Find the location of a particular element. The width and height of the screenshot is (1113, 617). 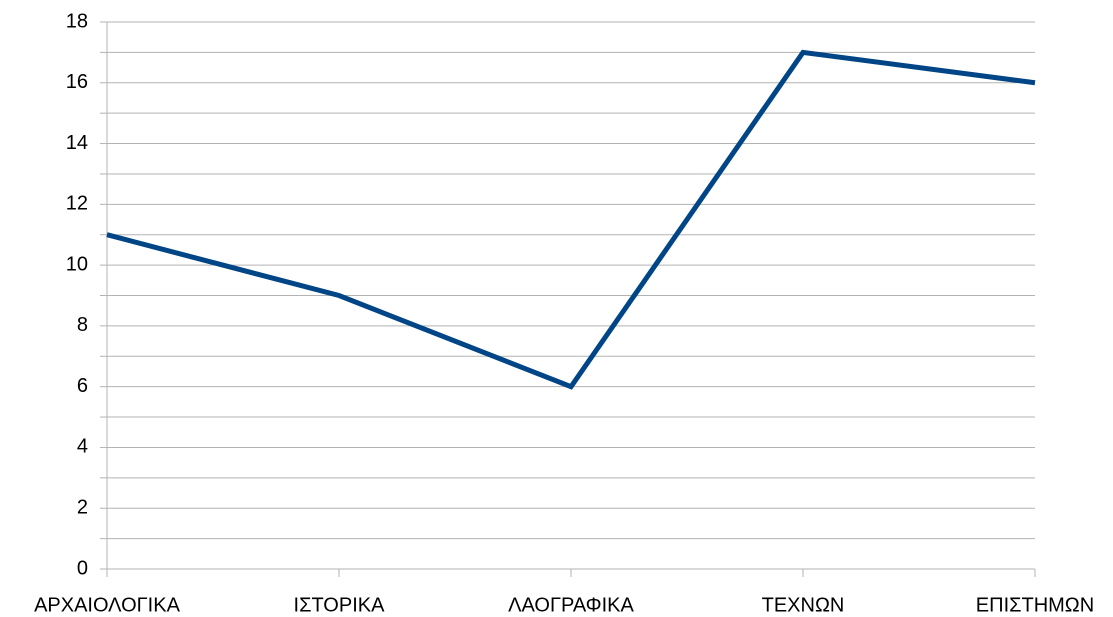

y-tick-label: 0 is located at coordinates (82, 568).